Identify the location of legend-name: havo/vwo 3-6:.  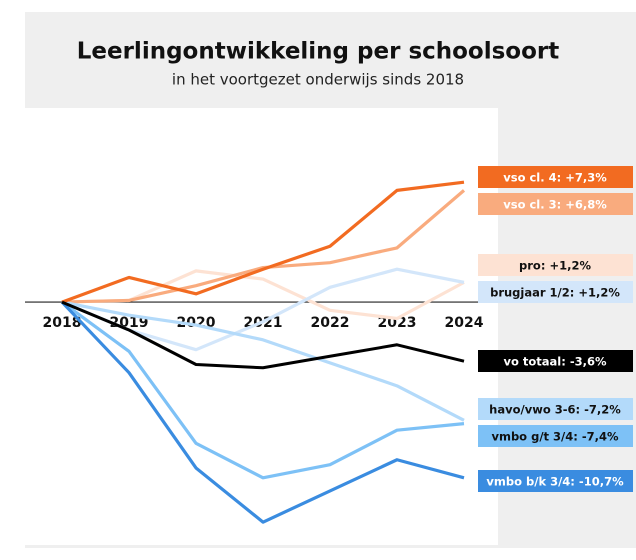
(534, 409).